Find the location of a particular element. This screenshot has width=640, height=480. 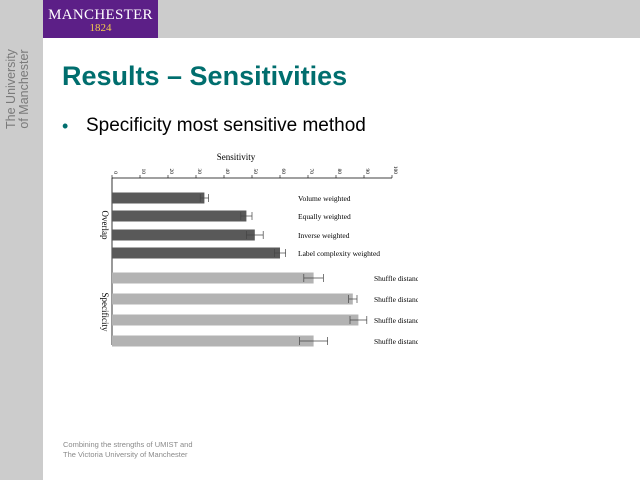

bar-label: Equally weighted is located at coordinates (324, 216).